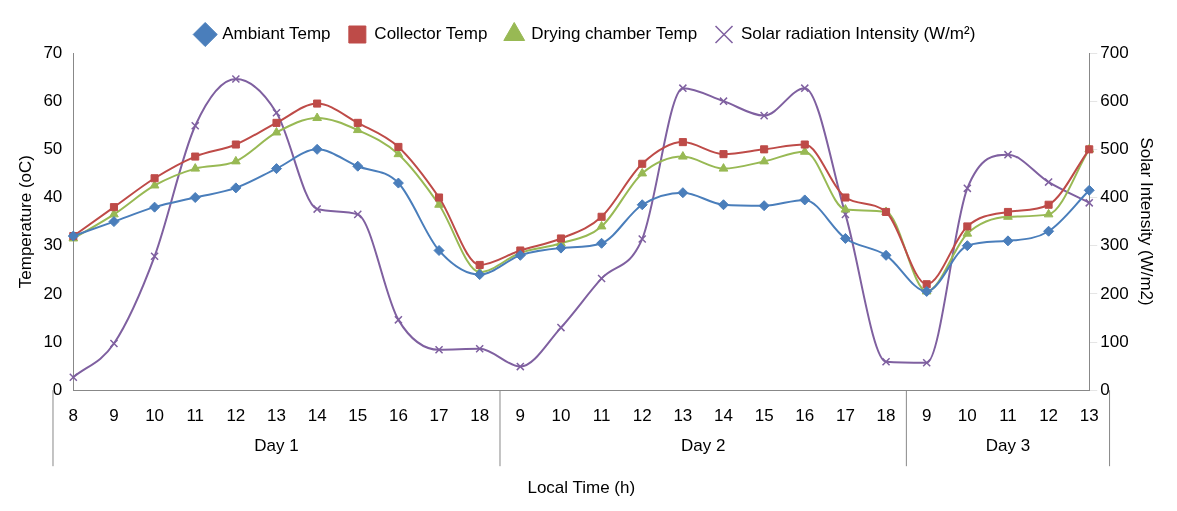 This screenshot has width=1177, height=511. I want to click on y2-axis-title: Solar Intensity (W/m2), so click(1147, 221).